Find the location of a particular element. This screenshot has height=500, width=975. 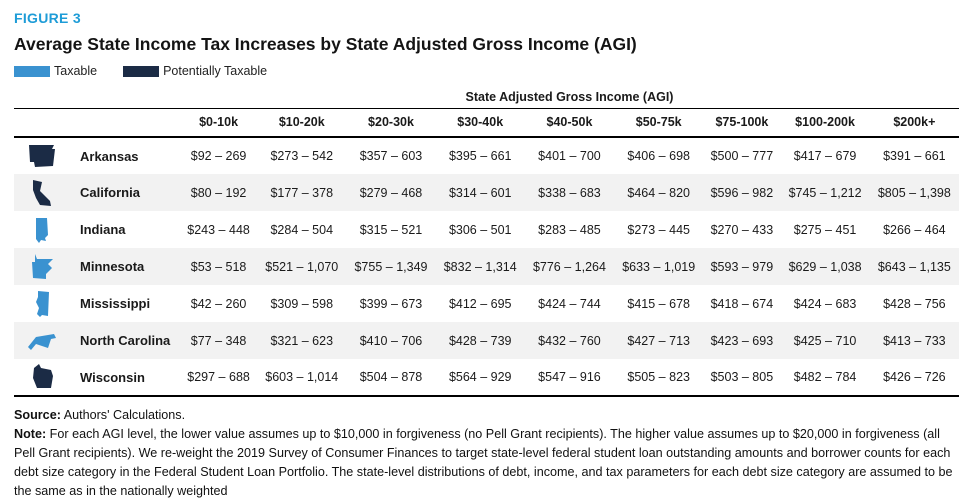

tax-range-cell: $273 – 542 is located at coordinates (302, 156).